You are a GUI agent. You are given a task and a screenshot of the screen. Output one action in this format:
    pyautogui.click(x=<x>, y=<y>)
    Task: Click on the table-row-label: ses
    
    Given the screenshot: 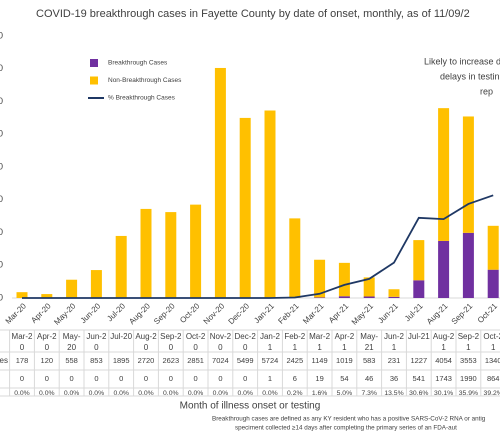 What is the action you would take?
    pyautogui.click(x=4, y=360)
    